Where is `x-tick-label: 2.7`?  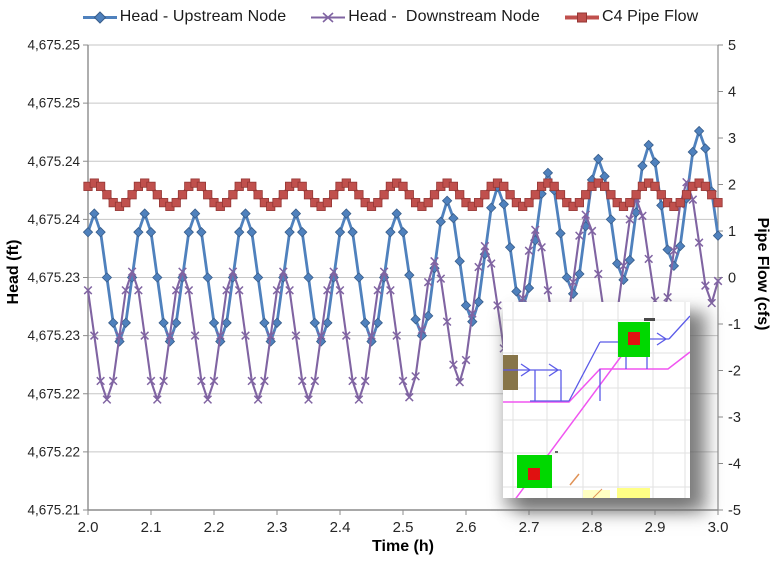 x-tick-label: 2.7 is located at coordinates (529, 527).